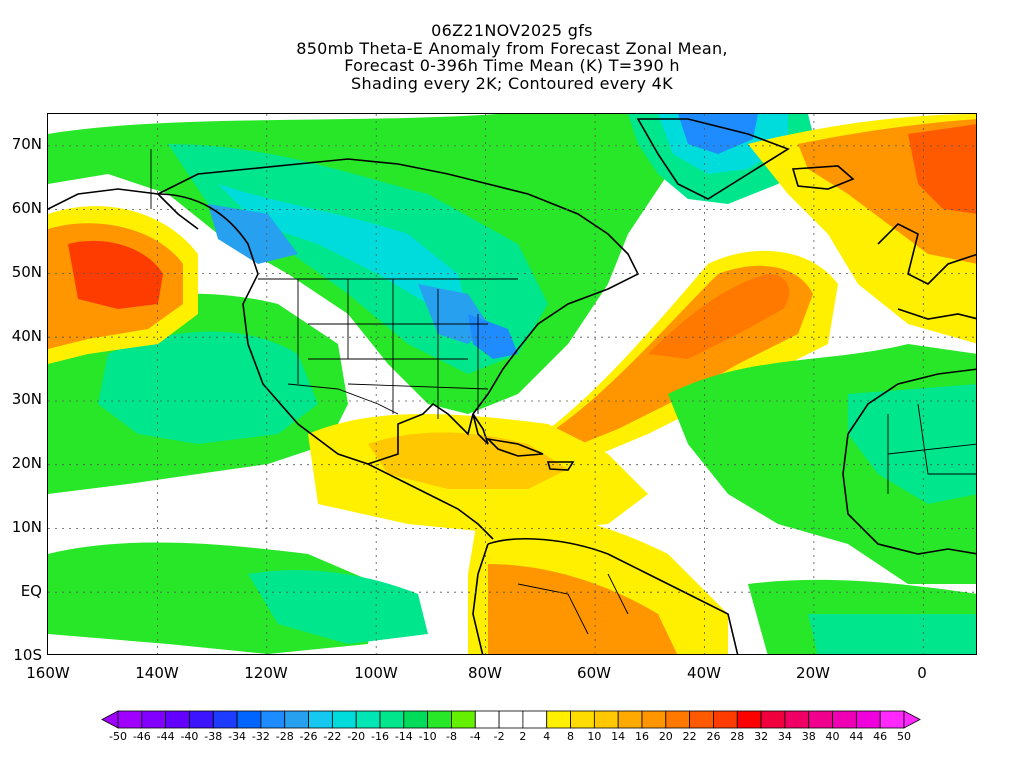 The image size is (1024, 768). I want to click on coast-florida, so click(480, 429).